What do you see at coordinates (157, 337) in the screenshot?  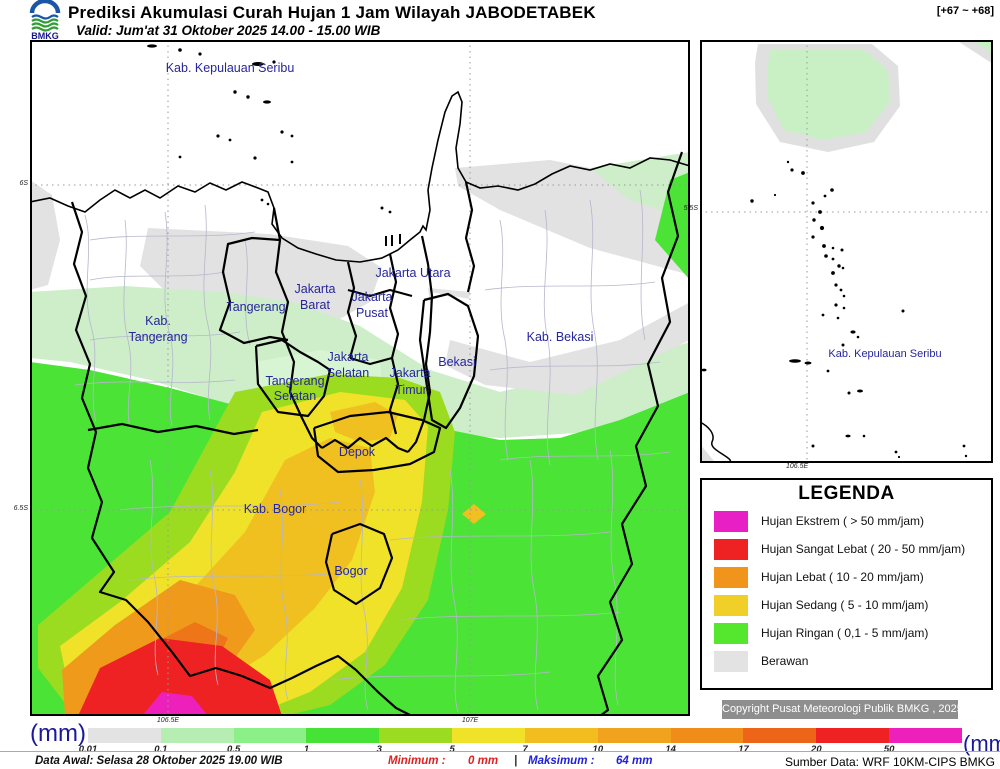 I see `label-kab-tangerang-2: Tangerang` at bounding box center [157, 337].